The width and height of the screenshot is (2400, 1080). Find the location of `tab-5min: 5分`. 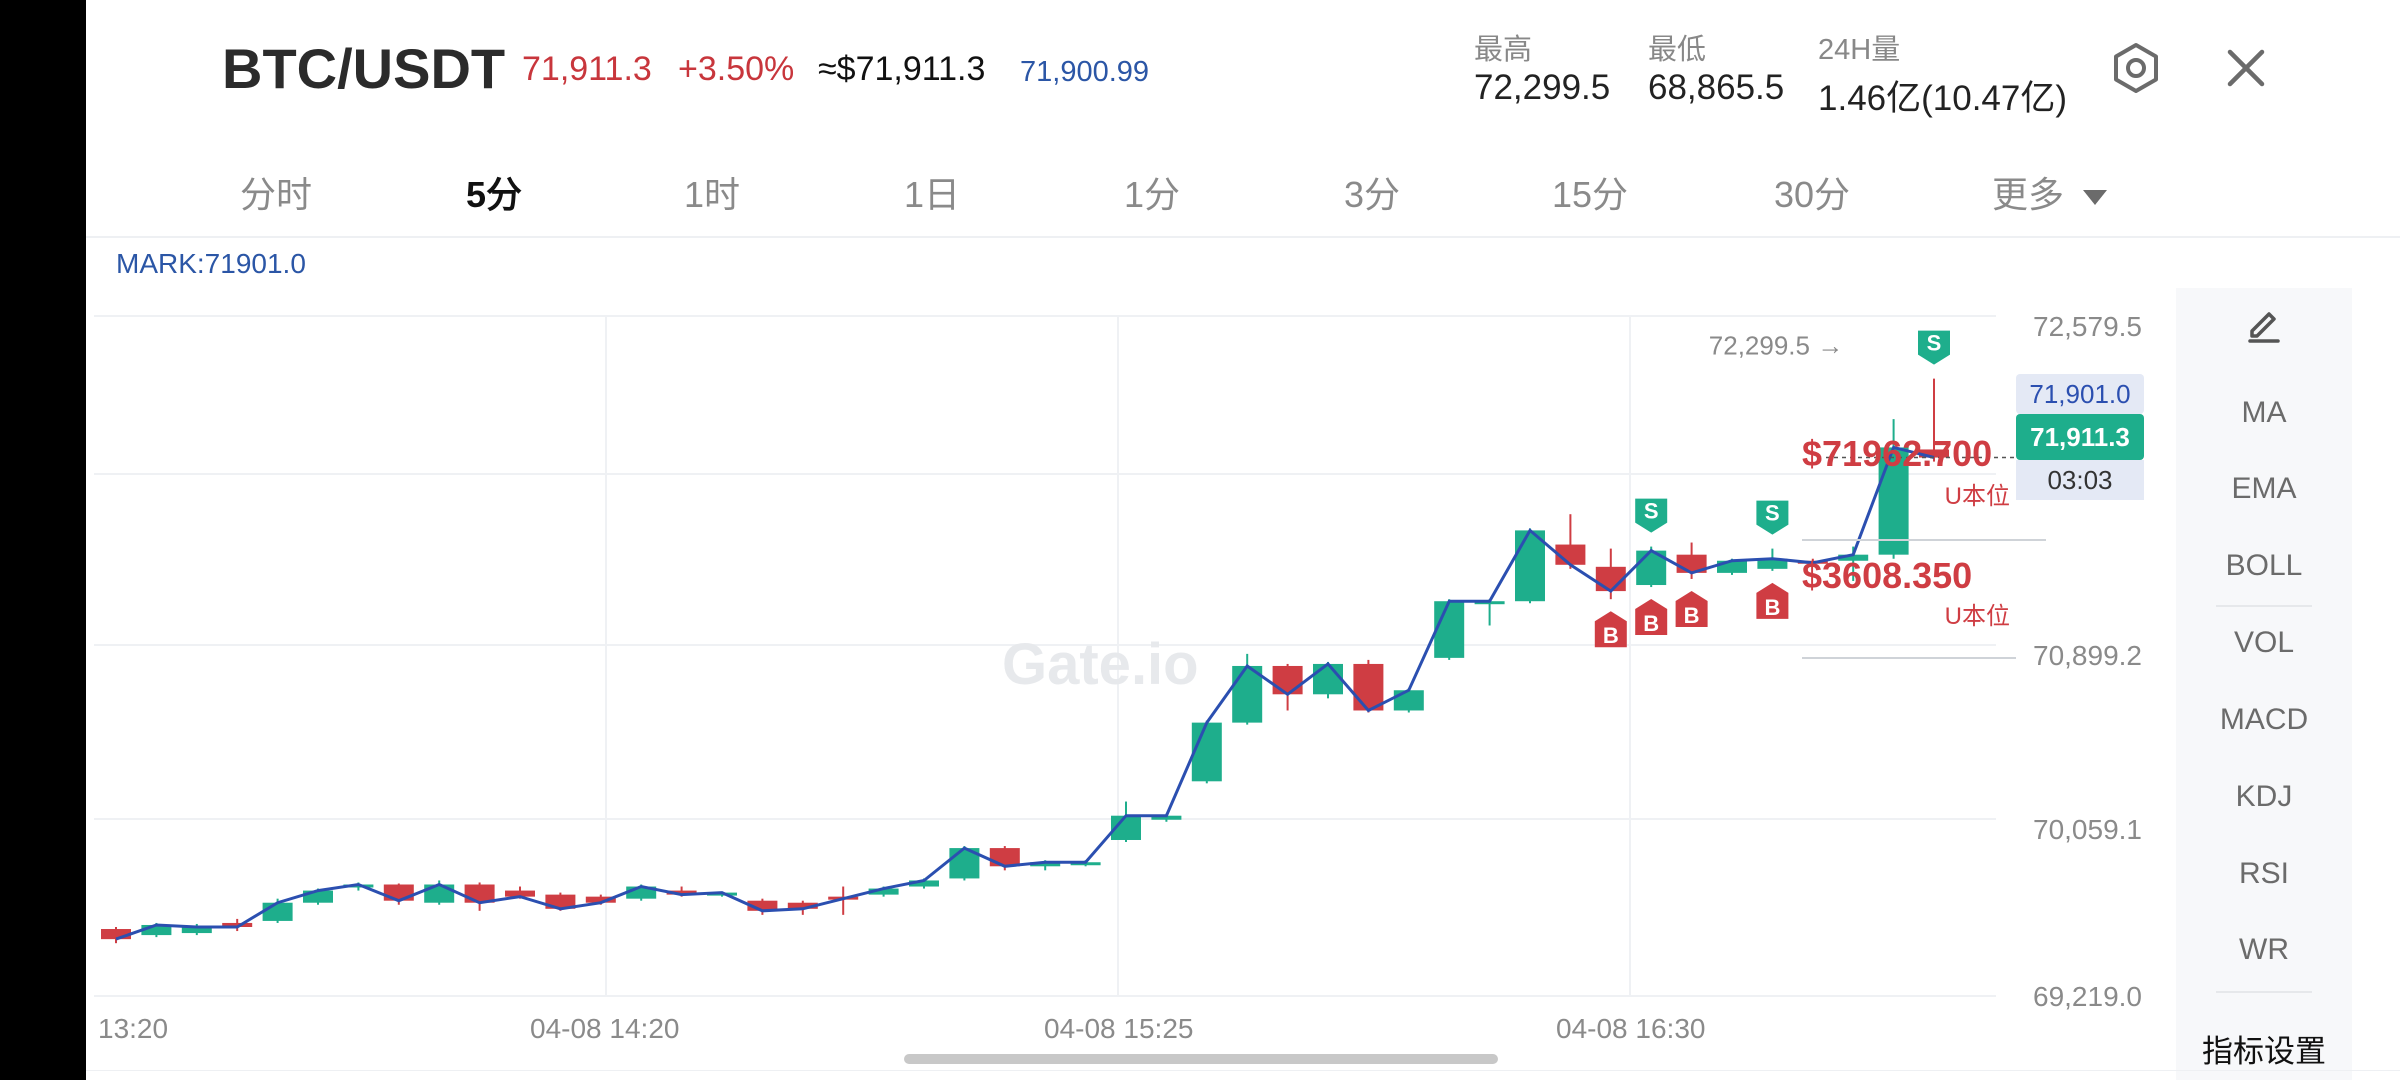

tab-5min: 5分 is located at coordinates (494, 194).